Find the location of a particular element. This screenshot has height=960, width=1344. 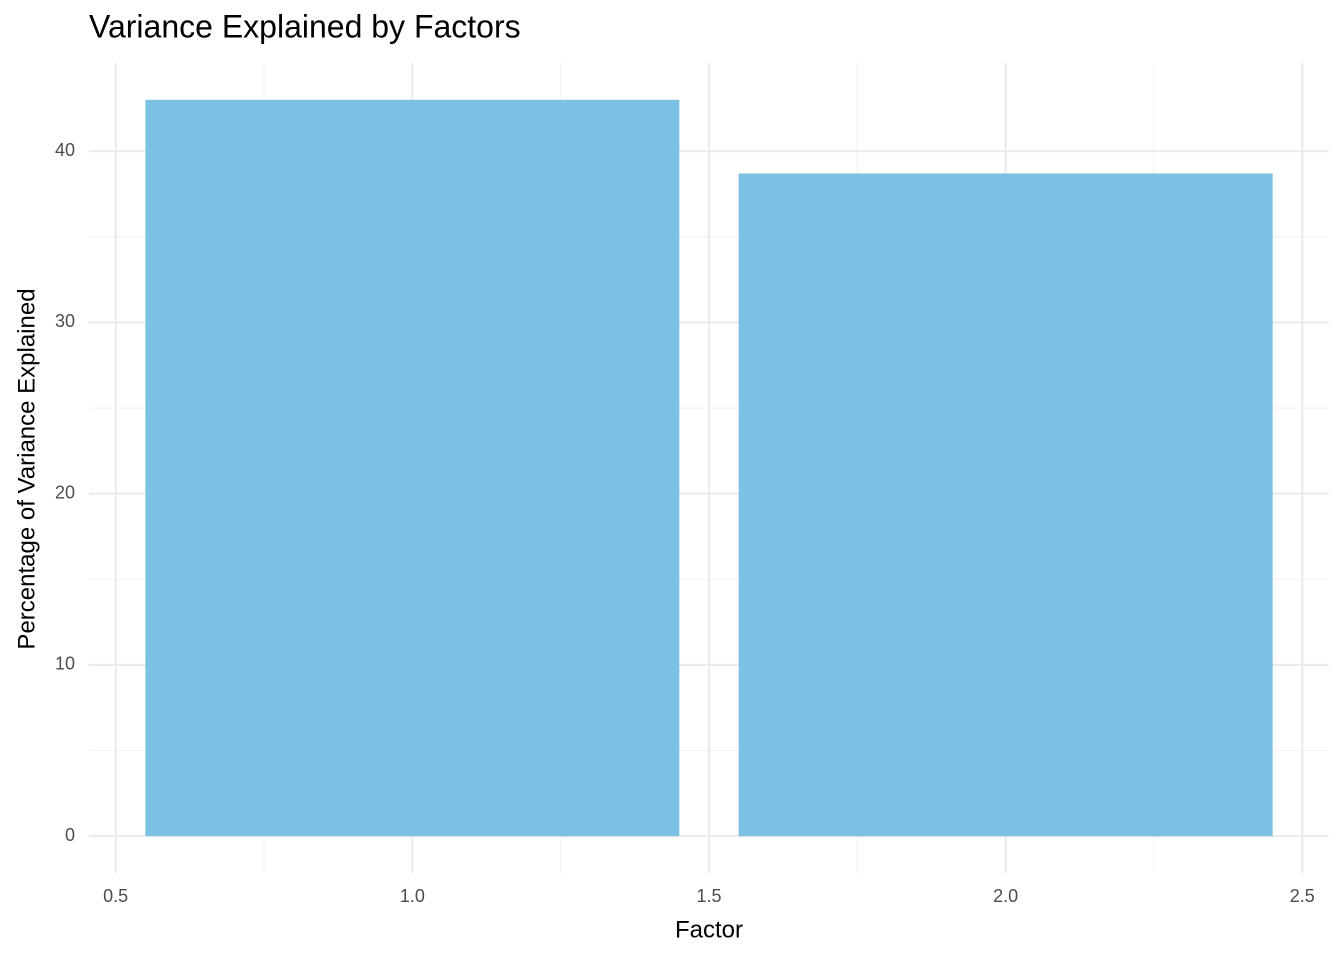

x-tick-label: 1.5 is located at coordinates (708, 896).